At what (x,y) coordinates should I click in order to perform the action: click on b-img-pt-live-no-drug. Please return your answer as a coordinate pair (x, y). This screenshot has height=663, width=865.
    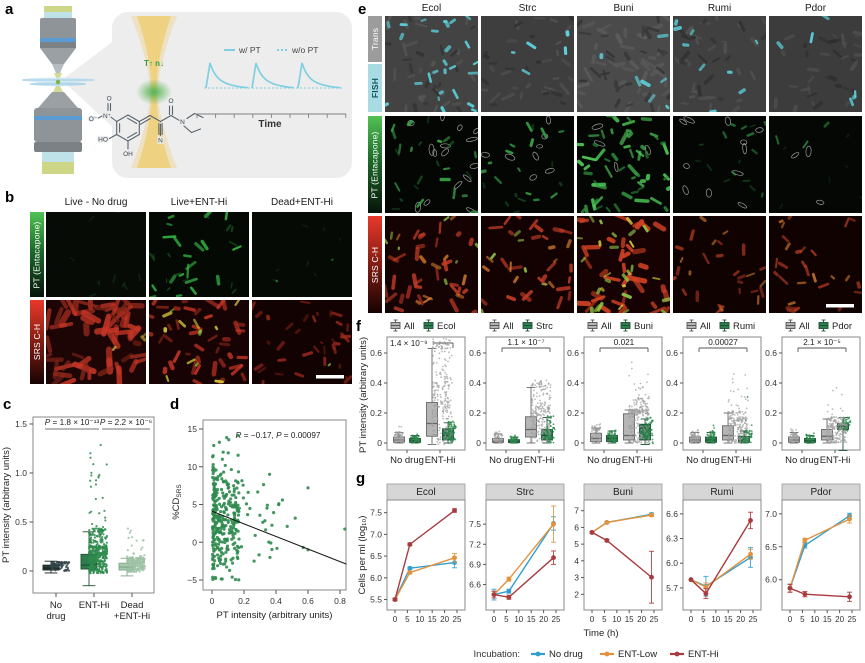
    Looking at the image, I should click on (96, 254).